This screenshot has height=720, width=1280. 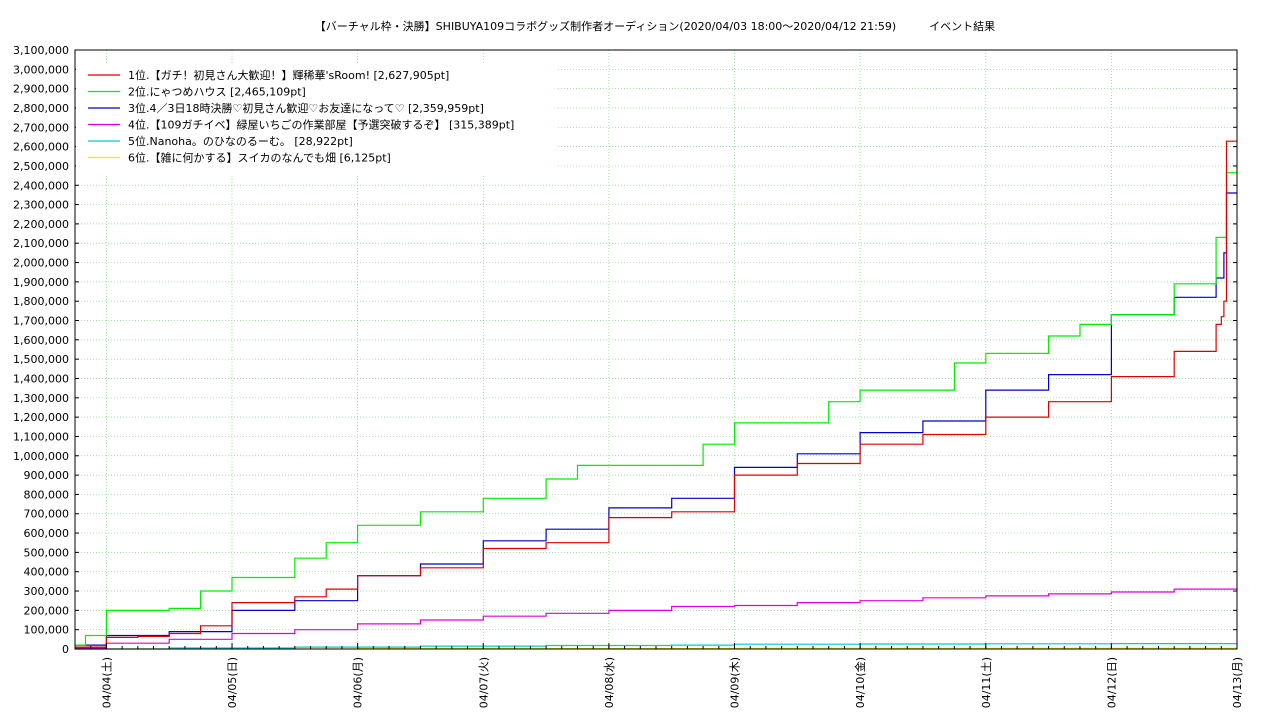 What do you see at coordinates (47, 514) in the screenshot?
I see `y-tick-label: 700,000` at bounding box center [47, 514].